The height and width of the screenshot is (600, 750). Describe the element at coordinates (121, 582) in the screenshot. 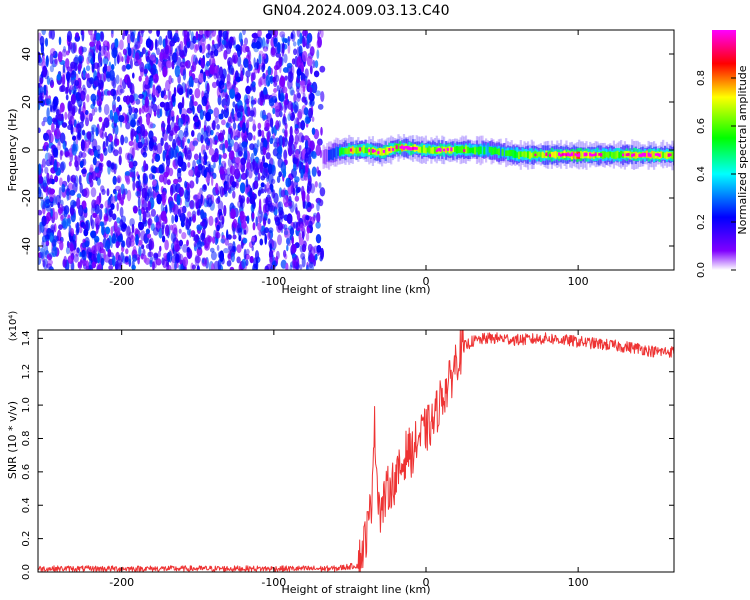

I see `snr-xtick-label: -200` at that location.